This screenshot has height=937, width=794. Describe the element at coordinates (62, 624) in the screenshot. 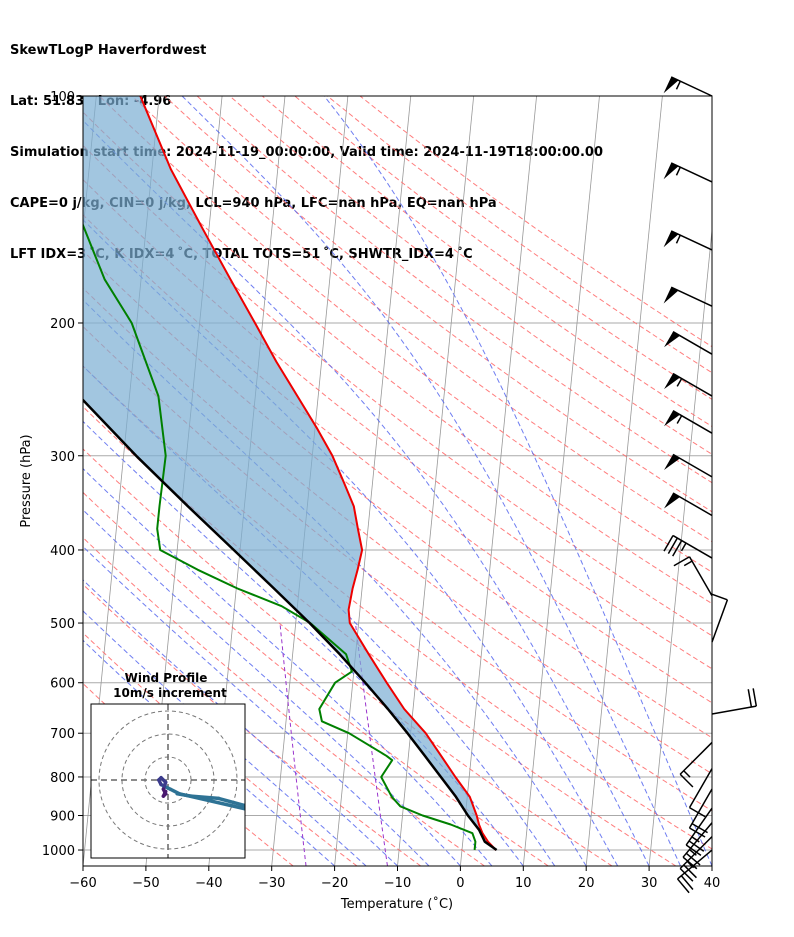

I see `y-tick-label: 500` at that location.